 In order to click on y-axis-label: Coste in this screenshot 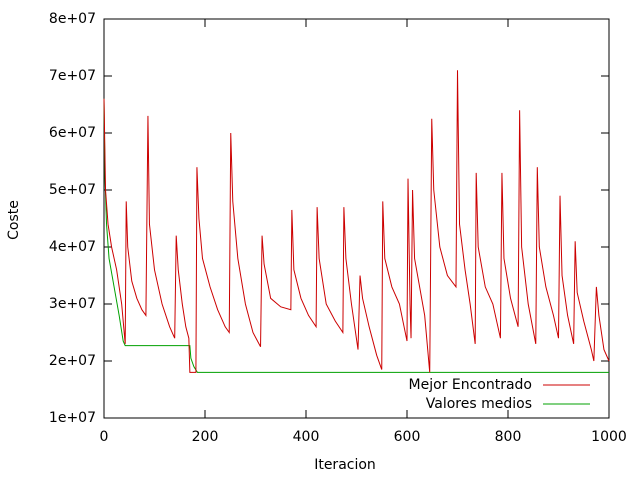, I will do `click(14, 220)`.